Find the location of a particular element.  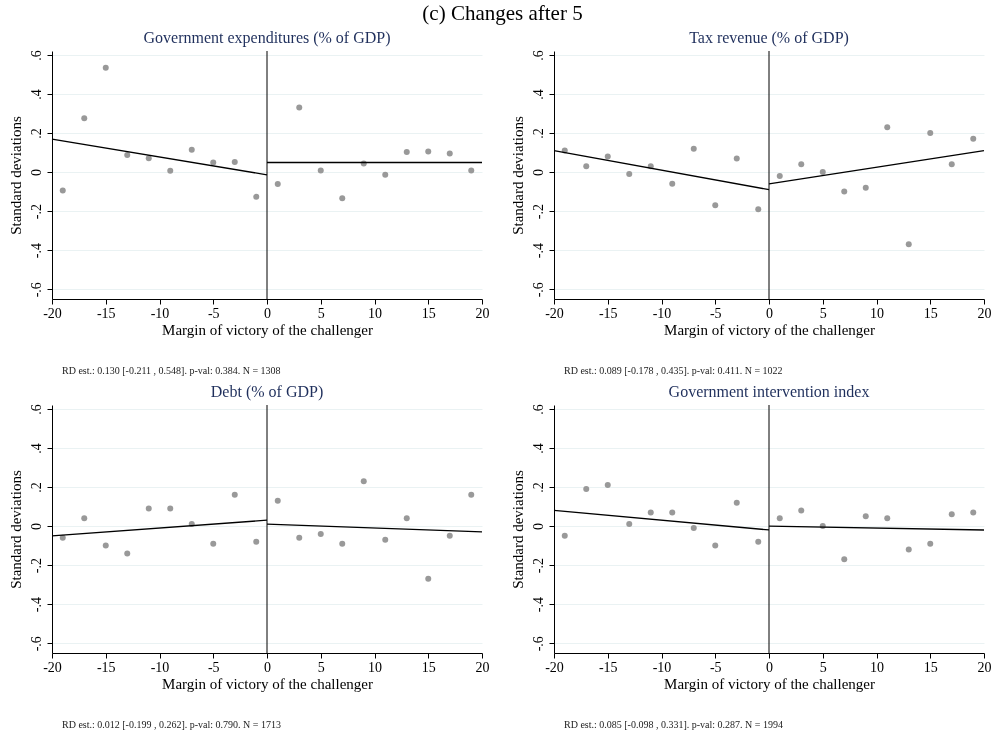

chart-title: Government intervention index is located at coordinates (769, 391).